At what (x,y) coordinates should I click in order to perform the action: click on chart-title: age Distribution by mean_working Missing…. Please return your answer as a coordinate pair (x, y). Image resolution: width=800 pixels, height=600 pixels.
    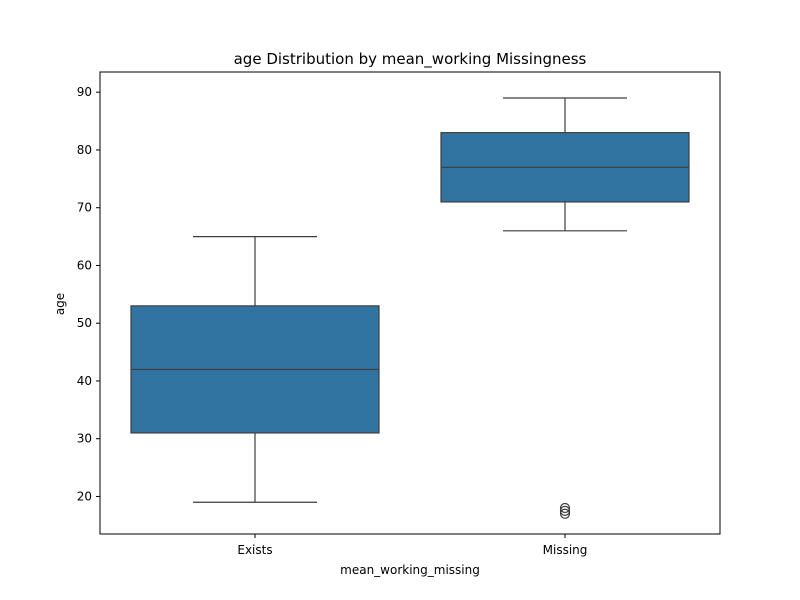
    Looking at the image, I should click on (410, 59).